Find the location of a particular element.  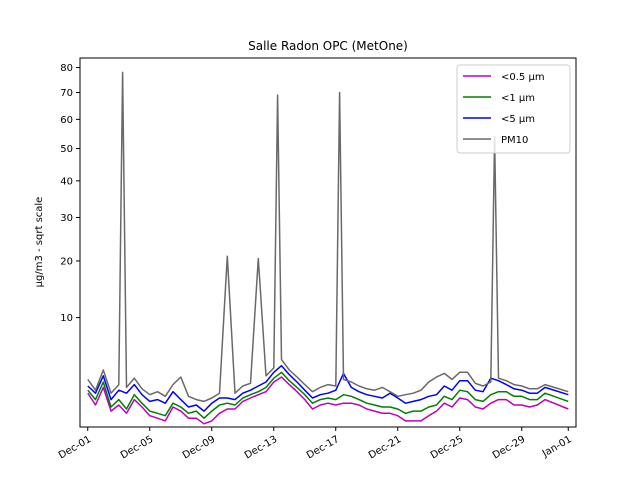

y-tick-label: 30 is located at coordinates (66, 218).